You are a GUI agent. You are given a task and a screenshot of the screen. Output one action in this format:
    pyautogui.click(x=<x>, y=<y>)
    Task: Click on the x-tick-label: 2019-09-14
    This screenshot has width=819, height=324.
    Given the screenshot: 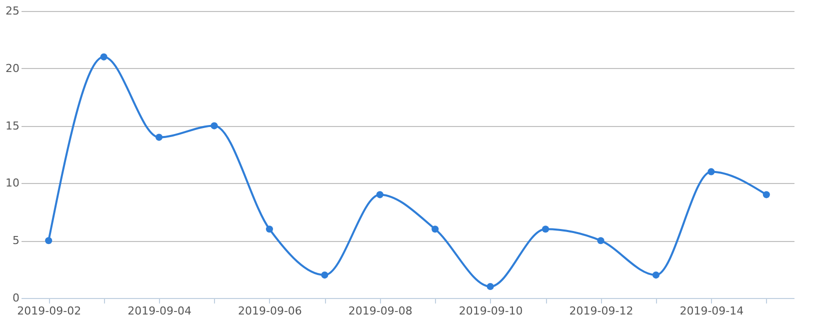 What is the action you would take?
    pyautogui.click(x=712, y=311)
    